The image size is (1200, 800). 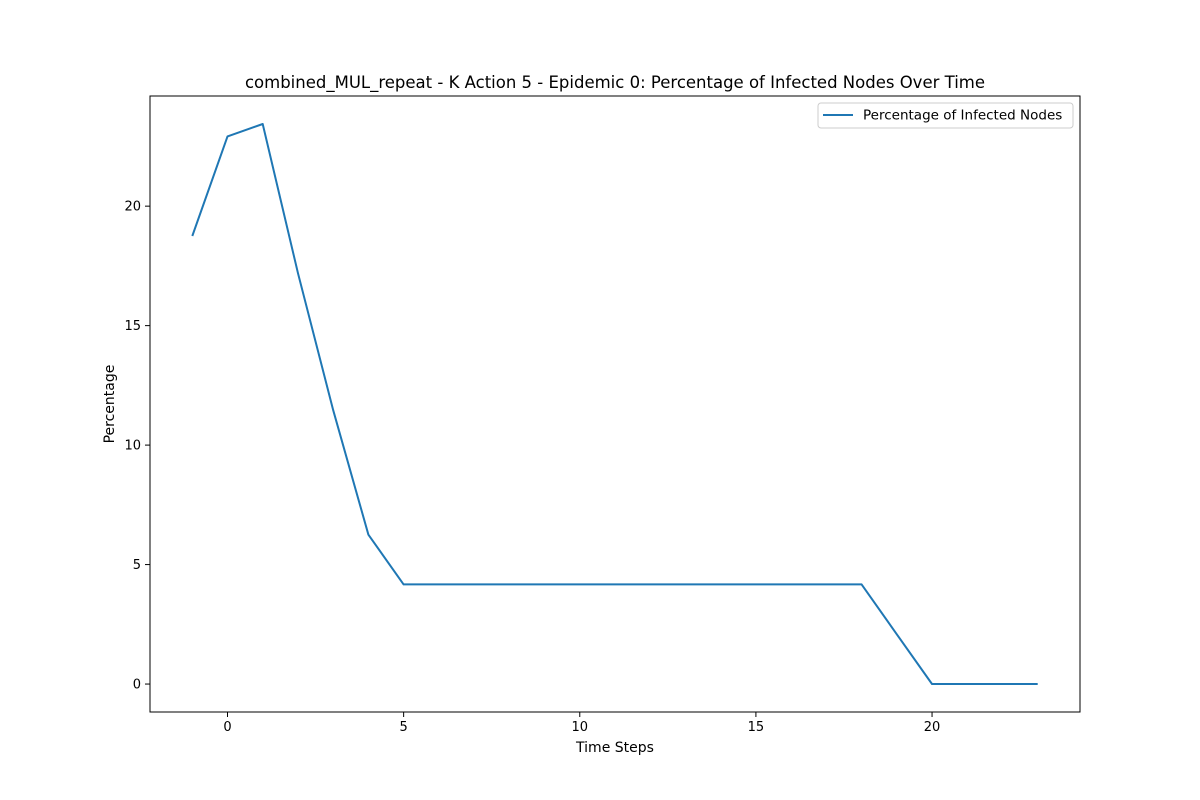 I want to click on x-tick-label: 5, so click(x=403, y=727).